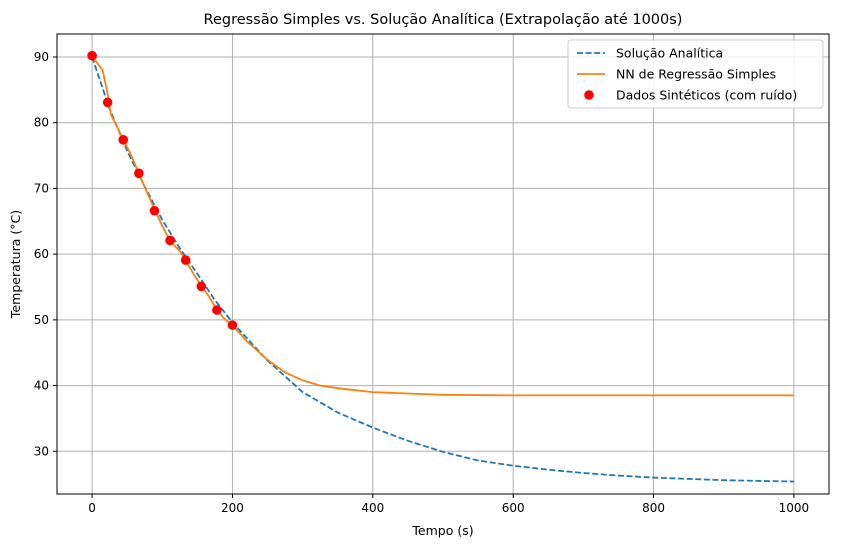  Describe the element at coordinates (232, 508) in the screenshot. I see `x-tick-label: 200` at that location.